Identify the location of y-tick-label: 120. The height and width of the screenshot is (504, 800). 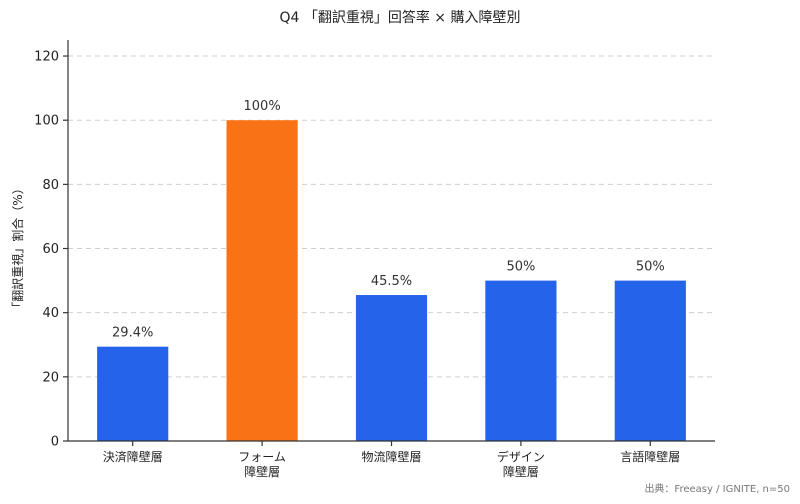
(46, 57).